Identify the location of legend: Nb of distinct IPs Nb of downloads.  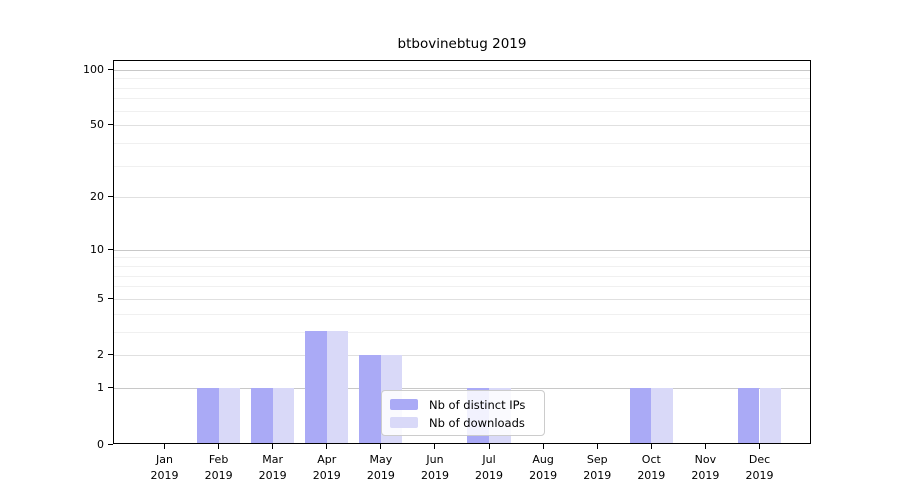
(463, 413).